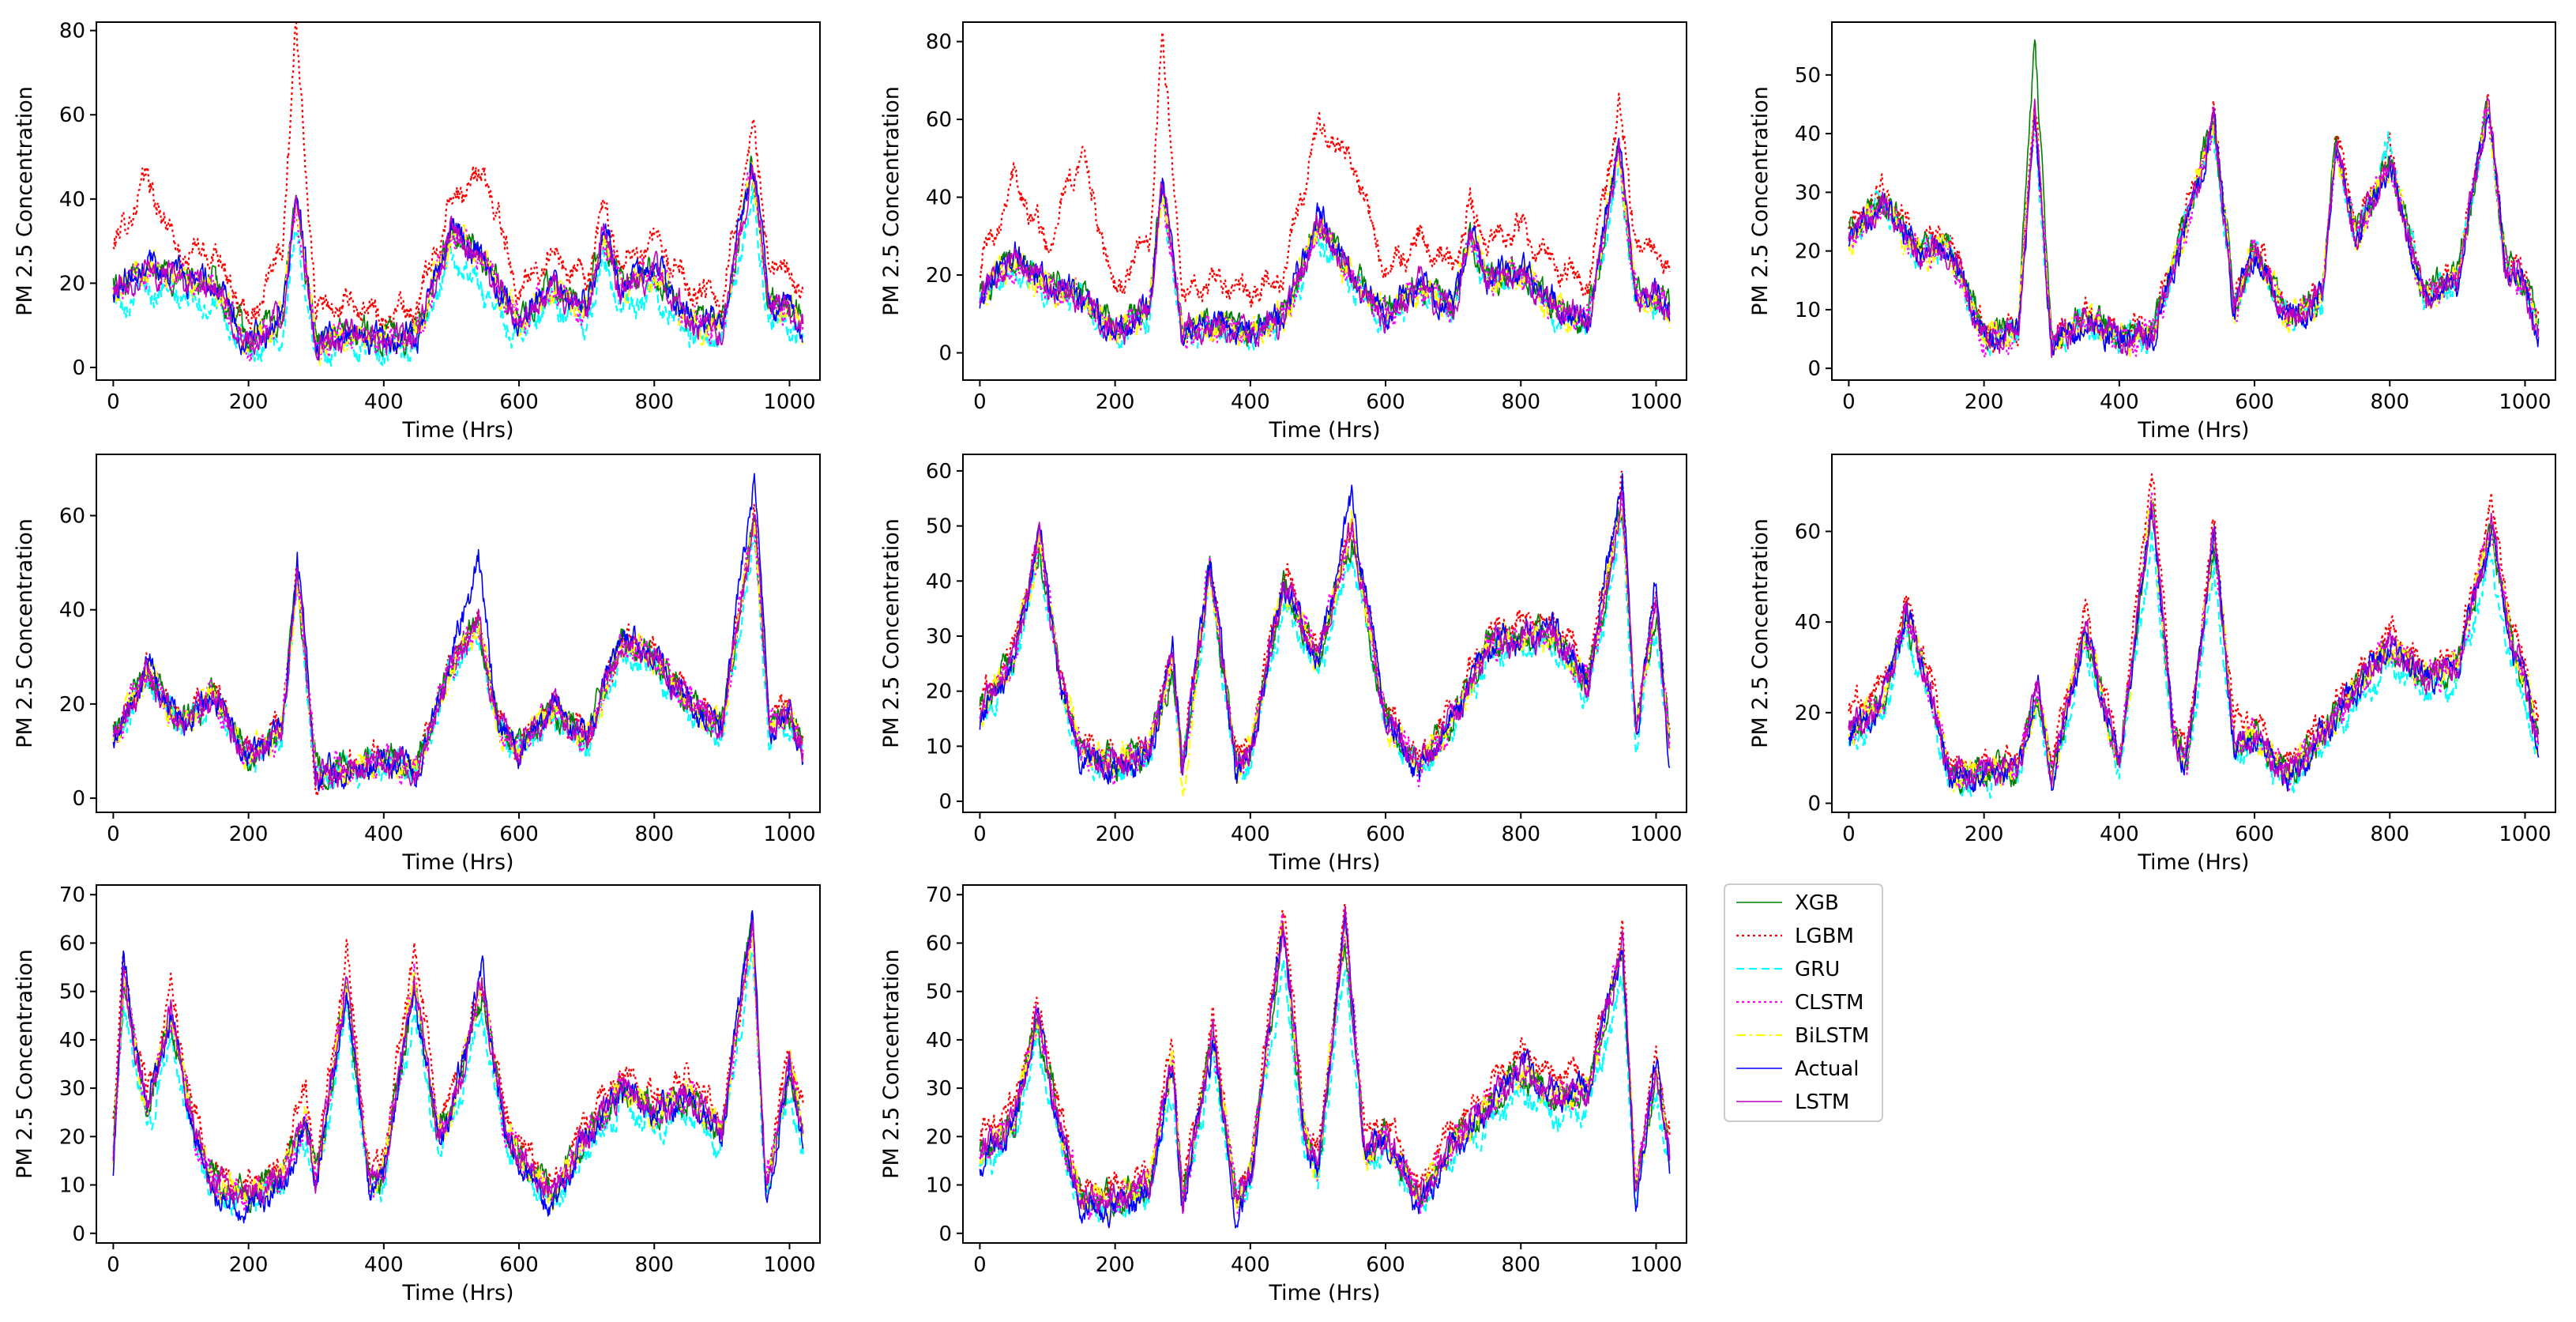  What do you see at coordinates (72, 31) in the screenshot?
I see `y-tick-label: 80` at bounding box center [72, 31].